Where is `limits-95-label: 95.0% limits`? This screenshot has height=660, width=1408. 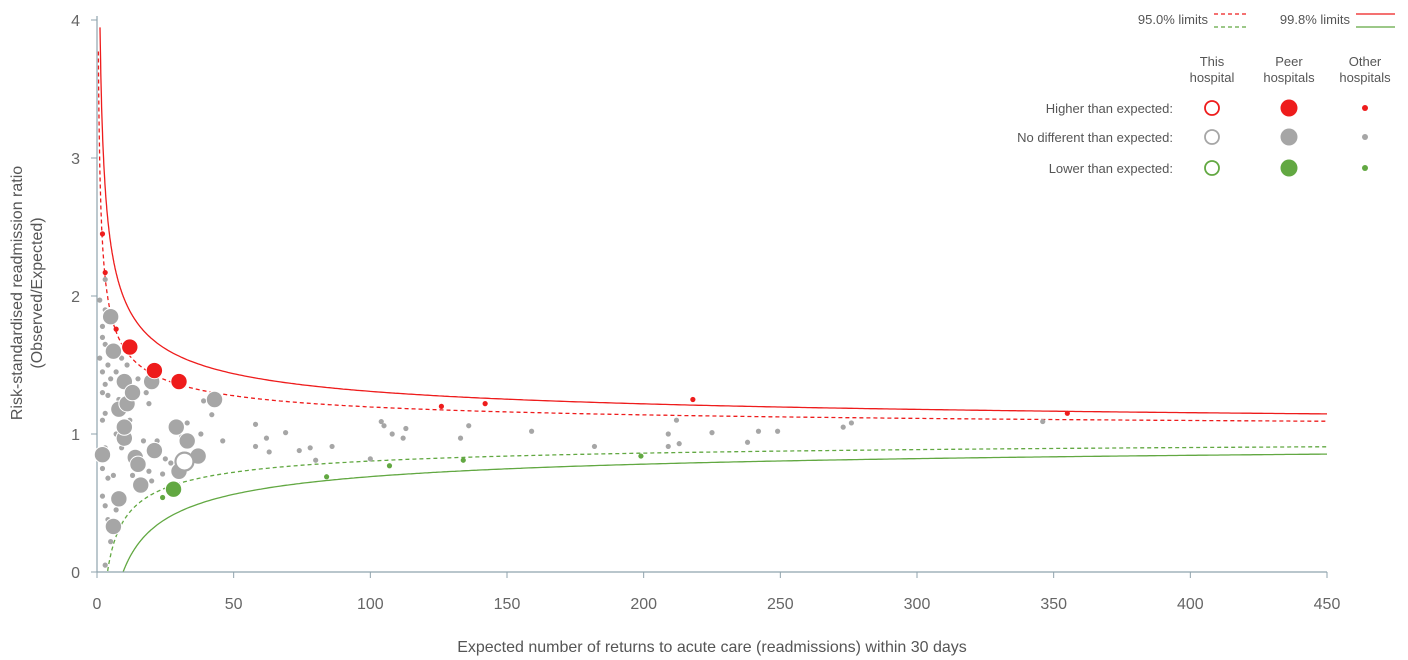 limits-95-label: 95.0% limits is located at coordinates (1173, 19).